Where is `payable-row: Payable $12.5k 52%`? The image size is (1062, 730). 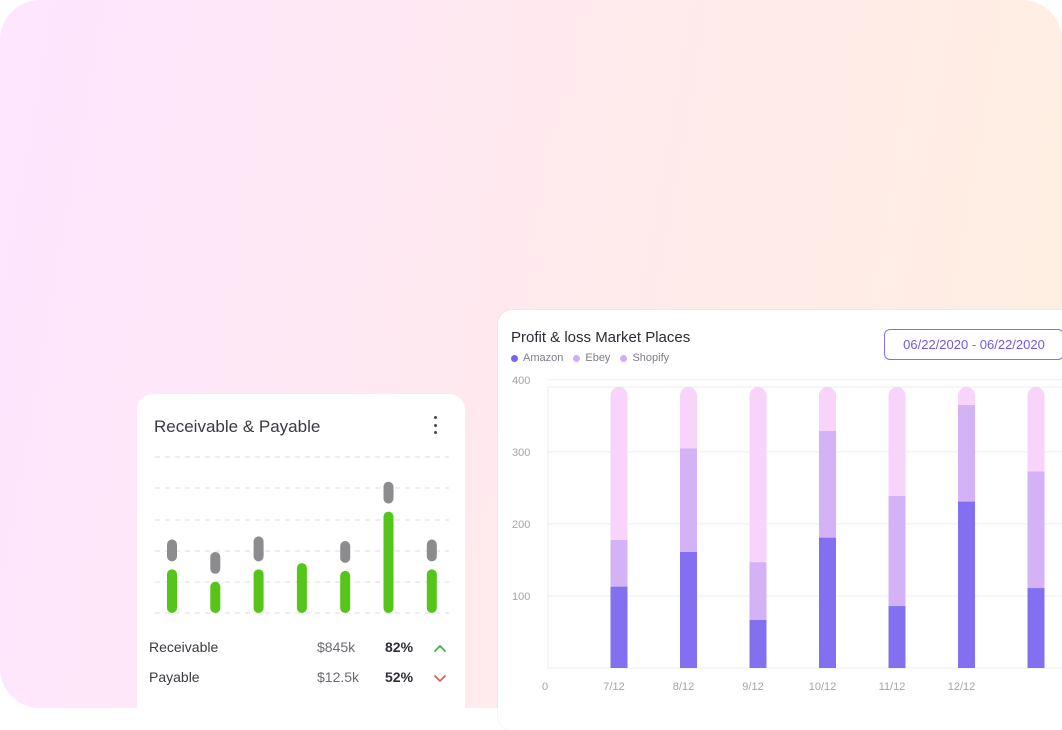 payable-row: Payable $12.5k 52% is located at coordinates (299, 679).